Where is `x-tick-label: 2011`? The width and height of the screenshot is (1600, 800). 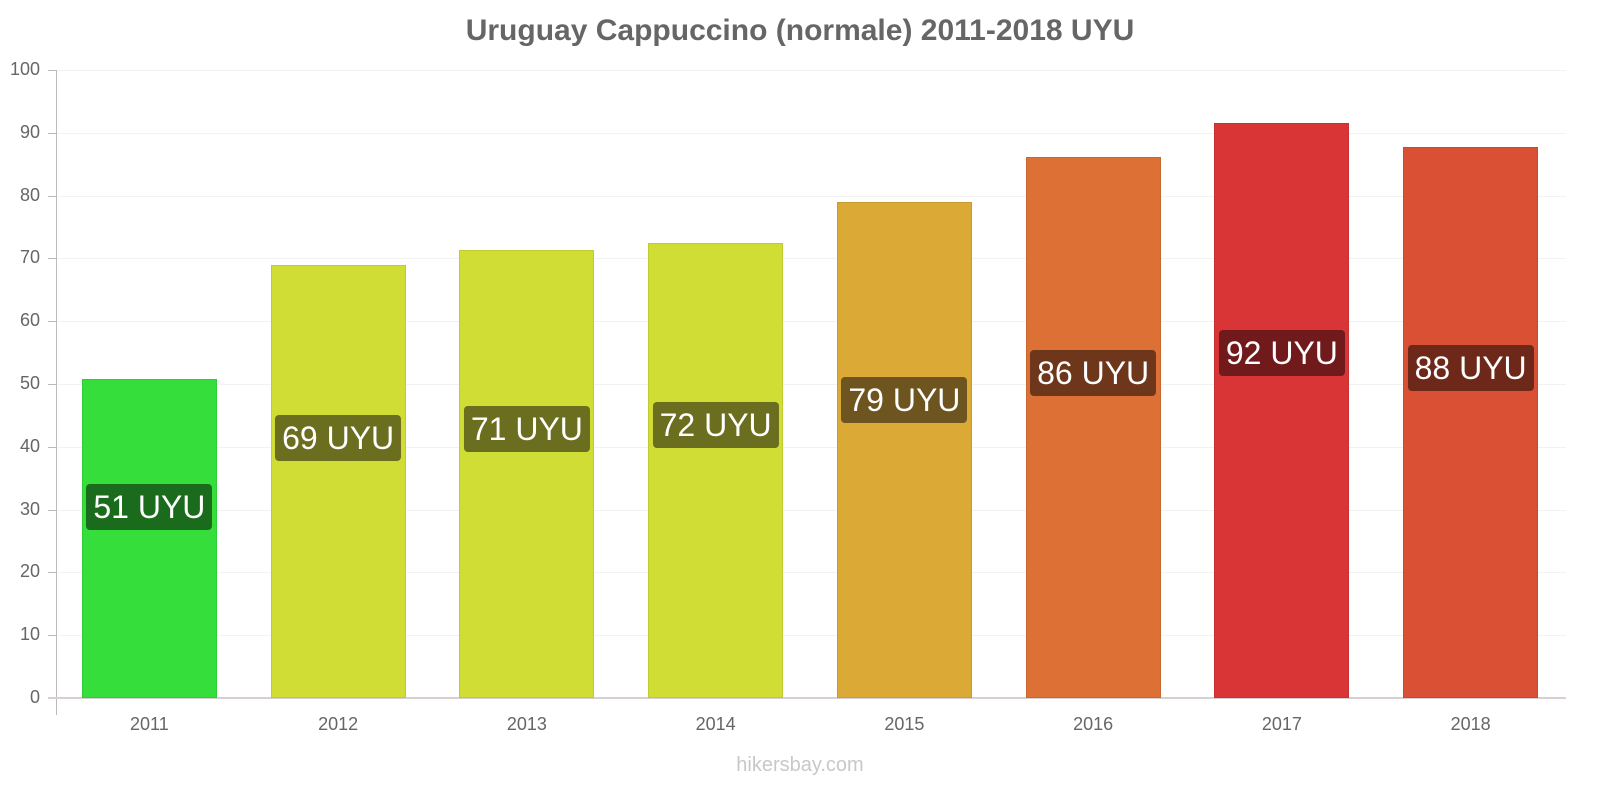 x-tick-label: 2011 is located at coordinates (149, 724).